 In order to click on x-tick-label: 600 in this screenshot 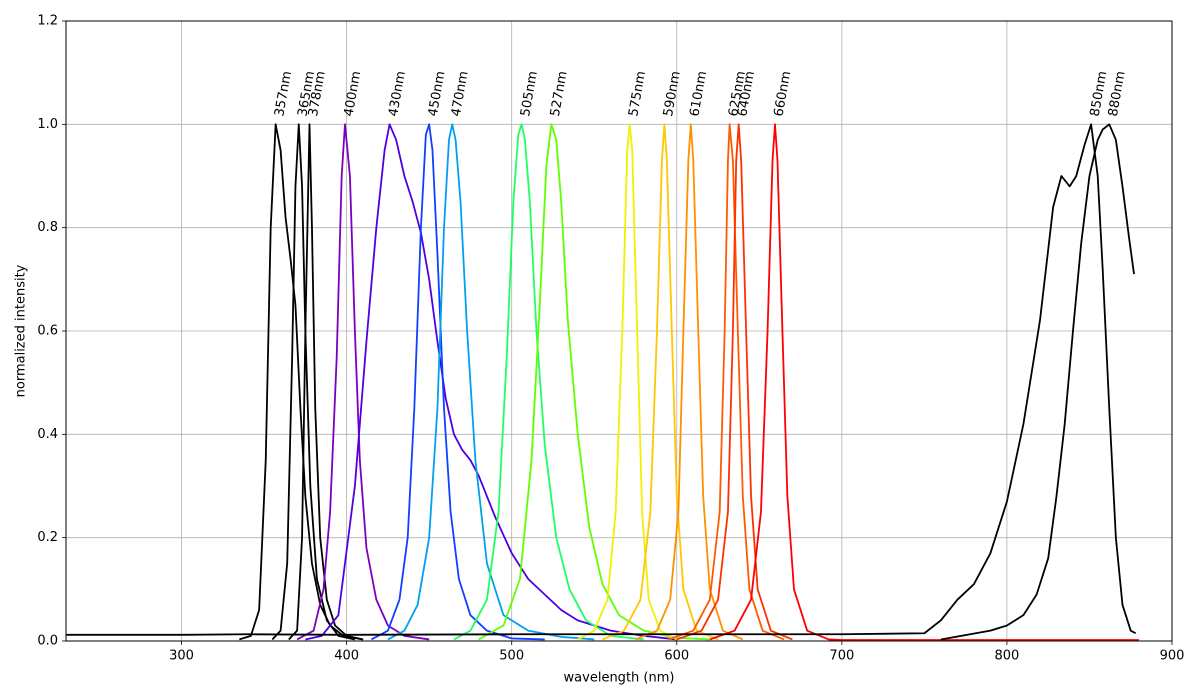, I will do `click(676, 656)`.